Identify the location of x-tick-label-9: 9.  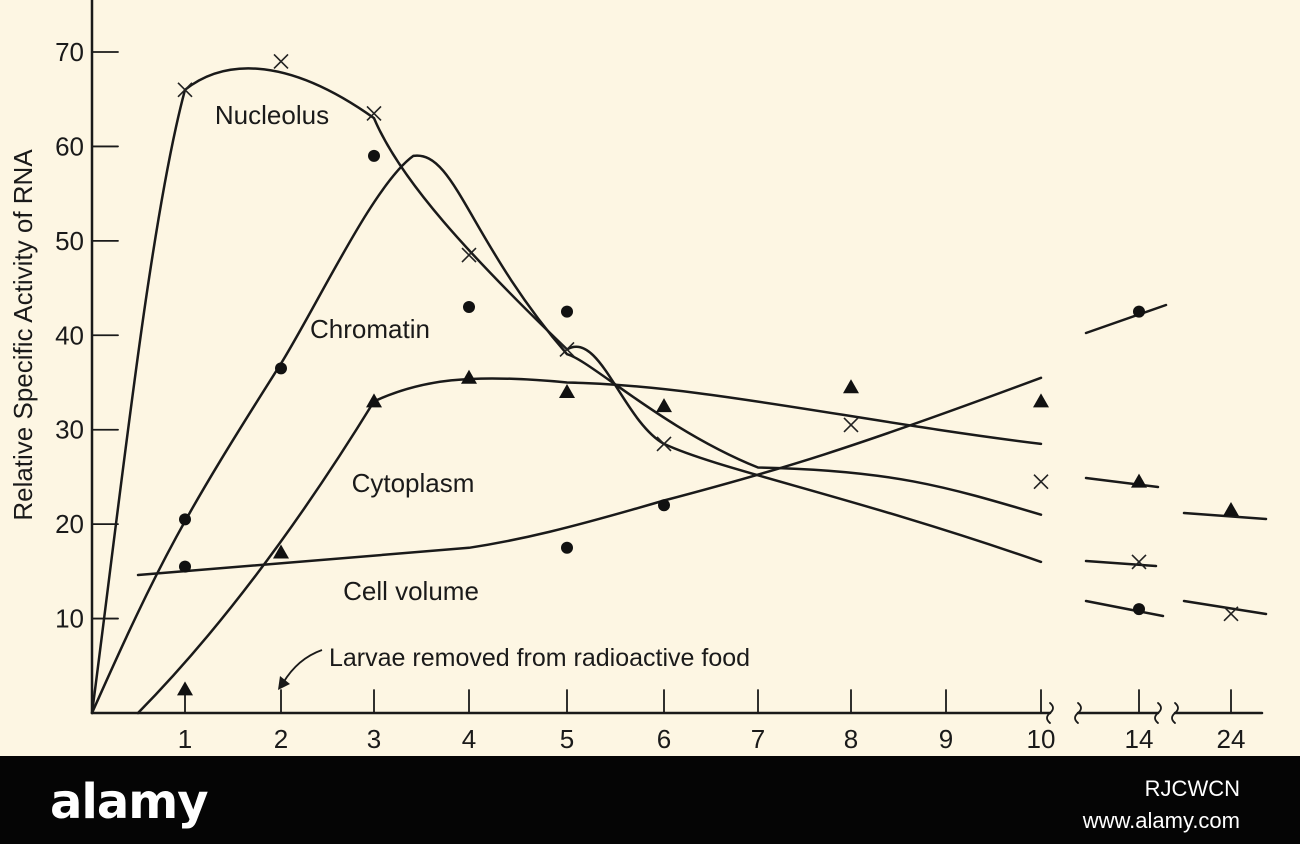
(946, 739).